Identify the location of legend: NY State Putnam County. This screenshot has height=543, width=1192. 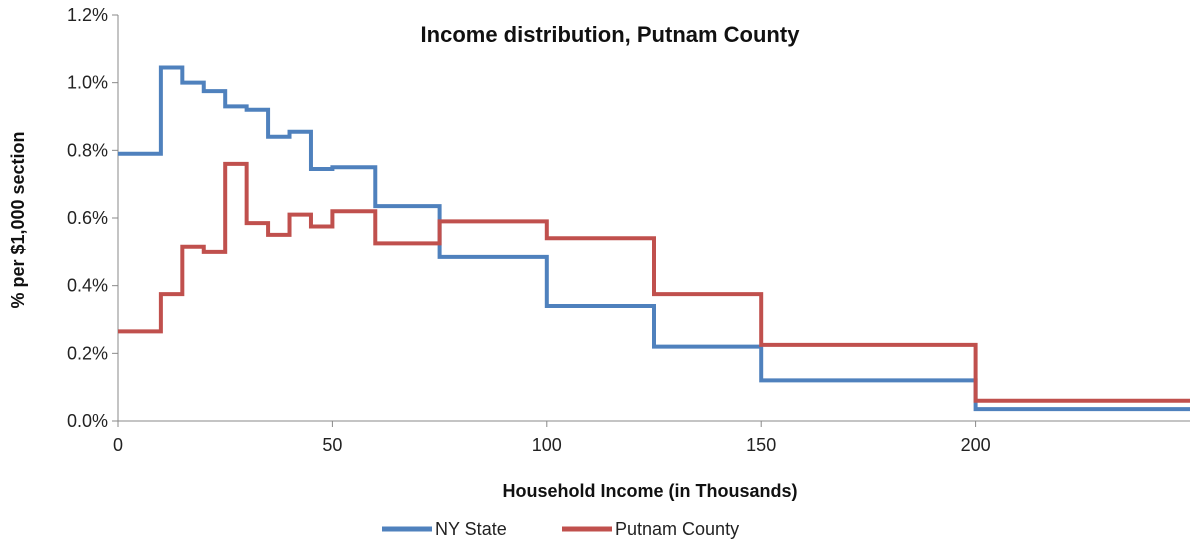
(560, 529).